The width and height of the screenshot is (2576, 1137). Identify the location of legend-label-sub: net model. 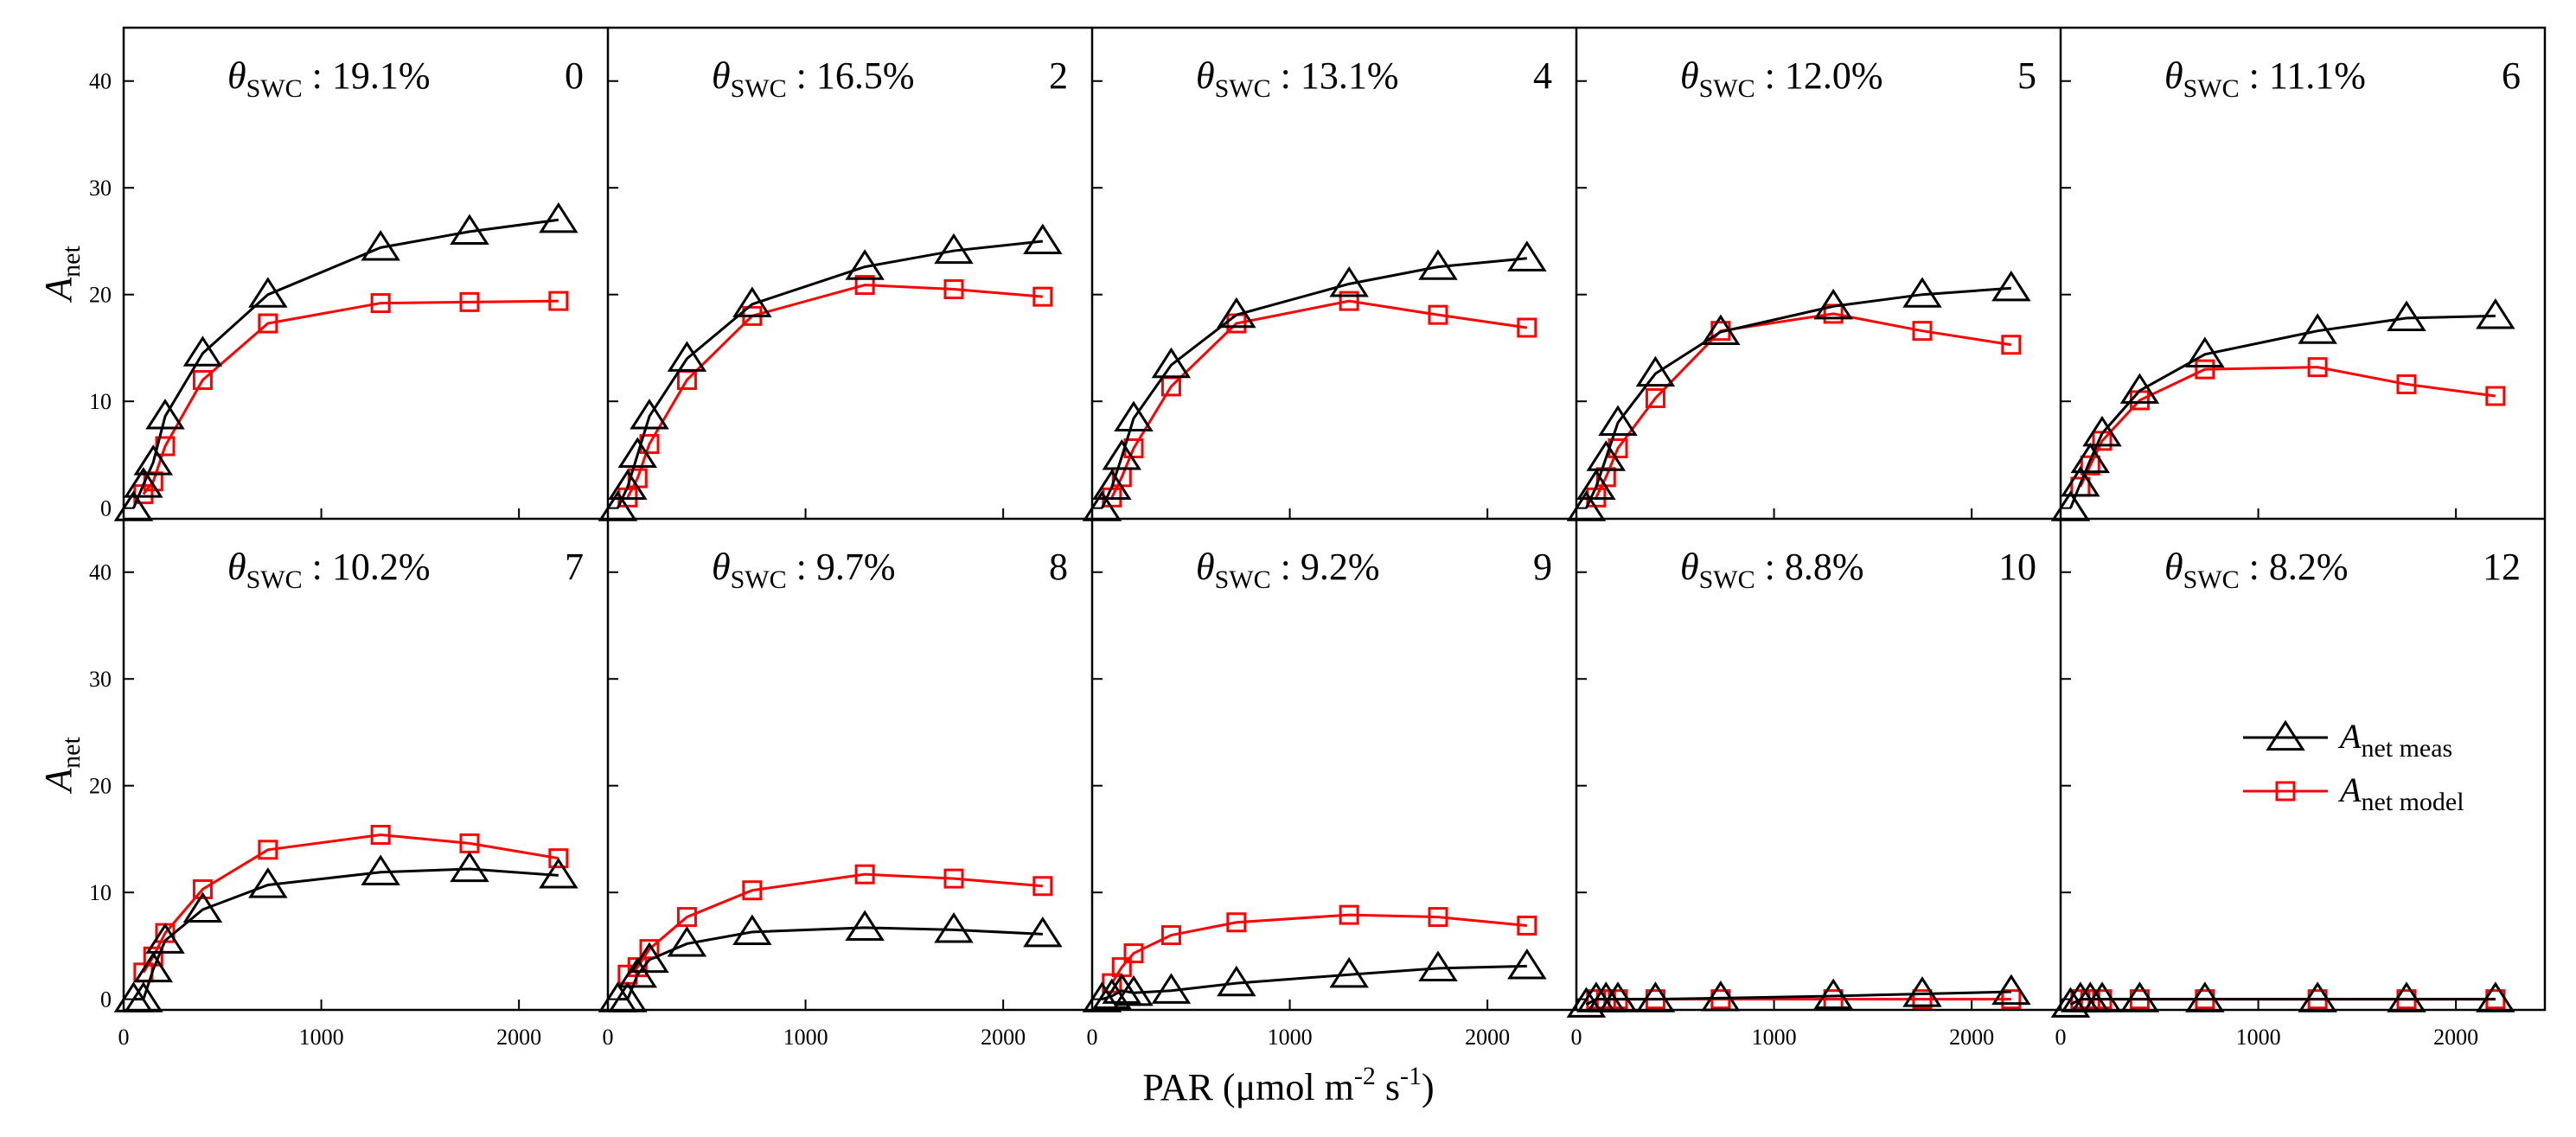
(2412, 802).